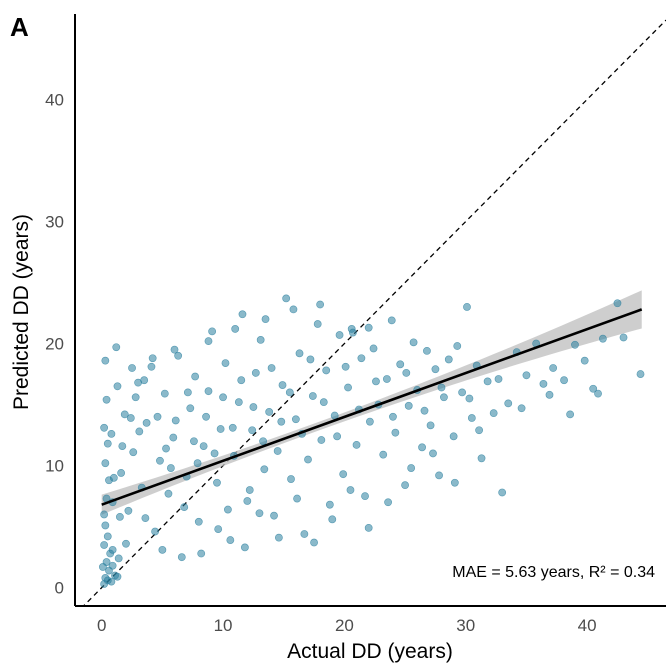  Describe the element at coordinates (101, 625) in the screenshot. I see `x-tick-label: 0` at that location.